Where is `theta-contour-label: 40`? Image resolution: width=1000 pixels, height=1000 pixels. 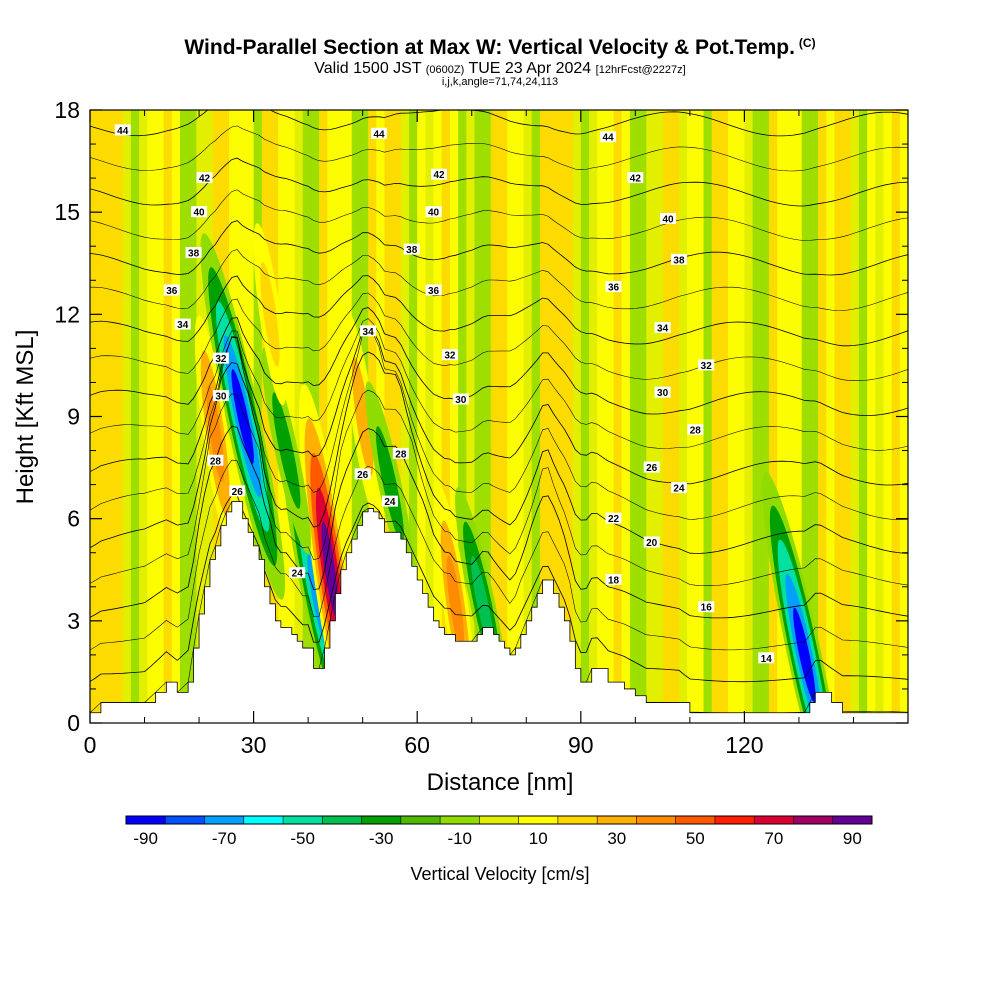 theta-contour-label: 40 is located at coordinates (199, 212).